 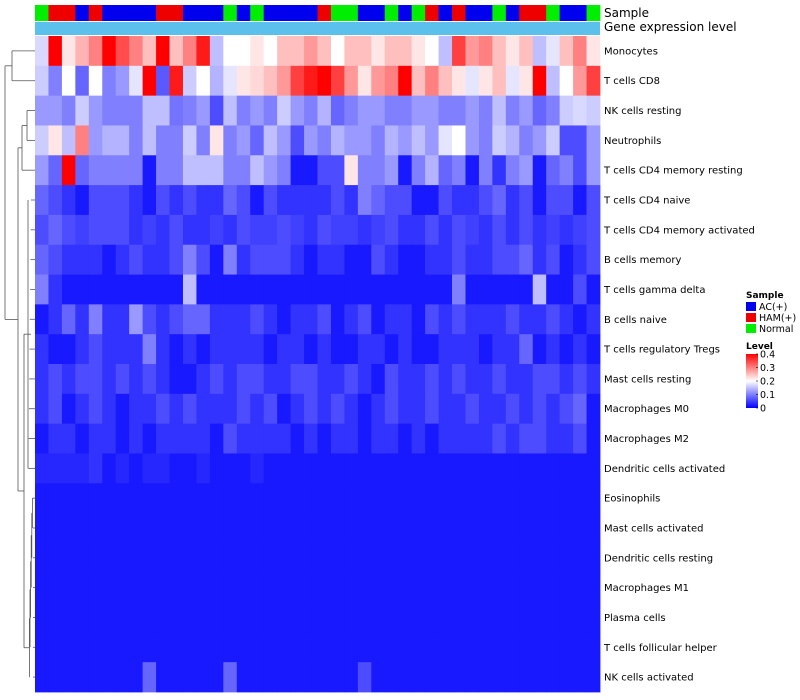 I want to click on legend-entry-label: Normal, so click(x=776, y=329).